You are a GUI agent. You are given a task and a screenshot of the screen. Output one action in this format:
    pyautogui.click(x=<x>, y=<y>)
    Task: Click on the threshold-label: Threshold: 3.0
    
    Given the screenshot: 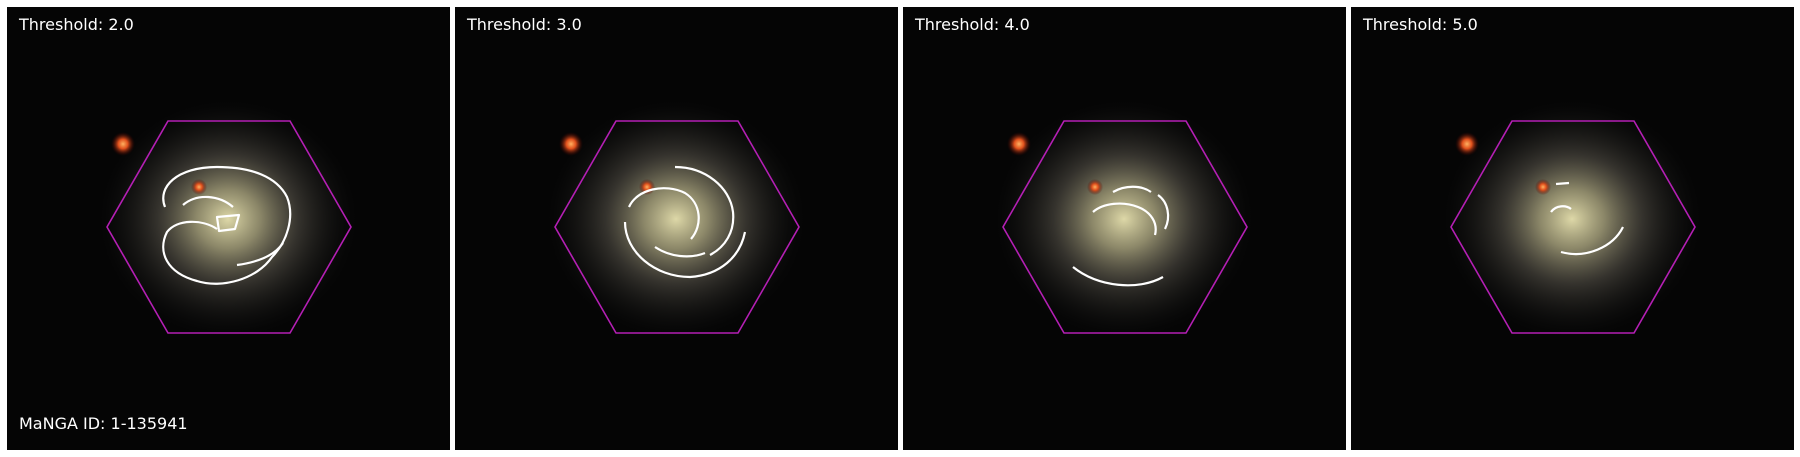 What is the action you would take?
    pyautogui.click(x=524, y=24)
    